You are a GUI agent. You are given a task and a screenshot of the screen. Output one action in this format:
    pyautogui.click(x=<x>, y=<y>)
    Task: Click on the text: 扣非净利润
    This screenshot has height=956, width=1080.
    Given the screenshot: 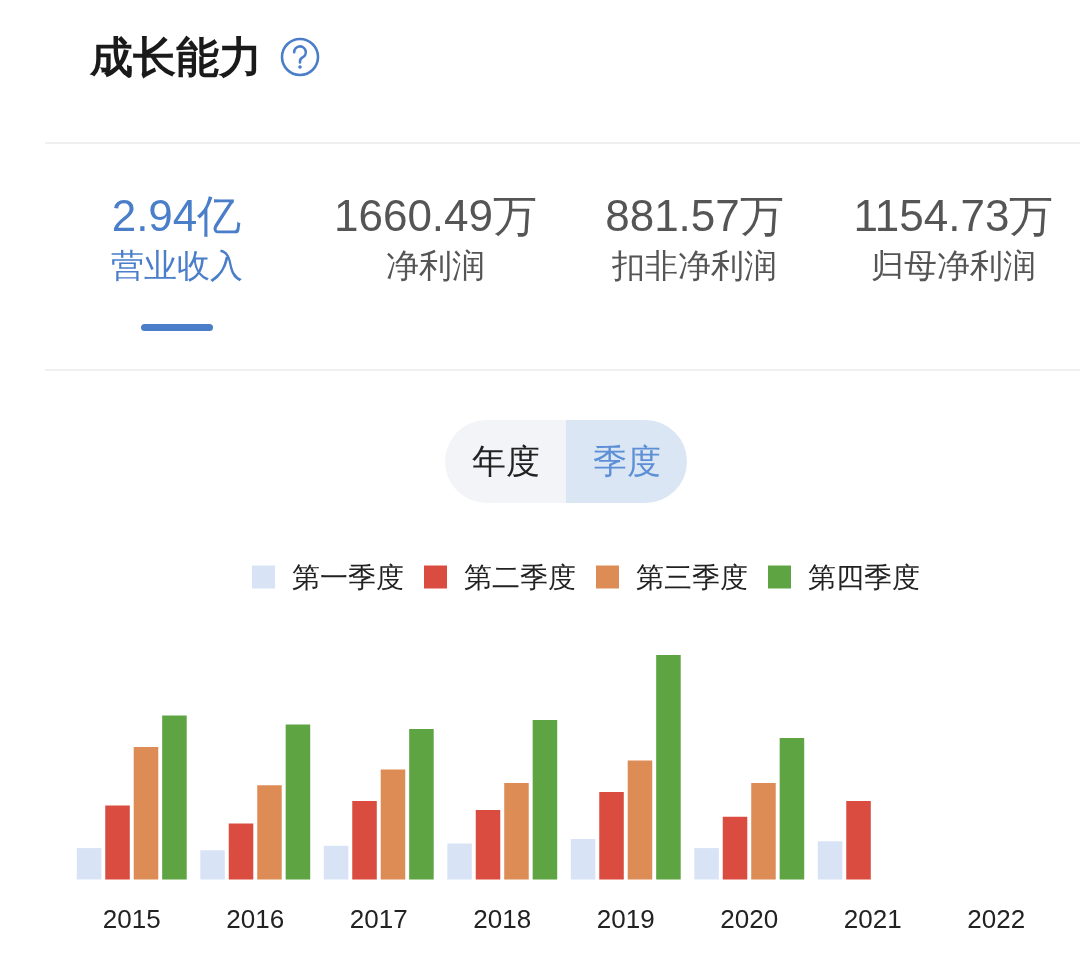 What is the action you would take?
    pyautogui.click(x=694, y=266)
    